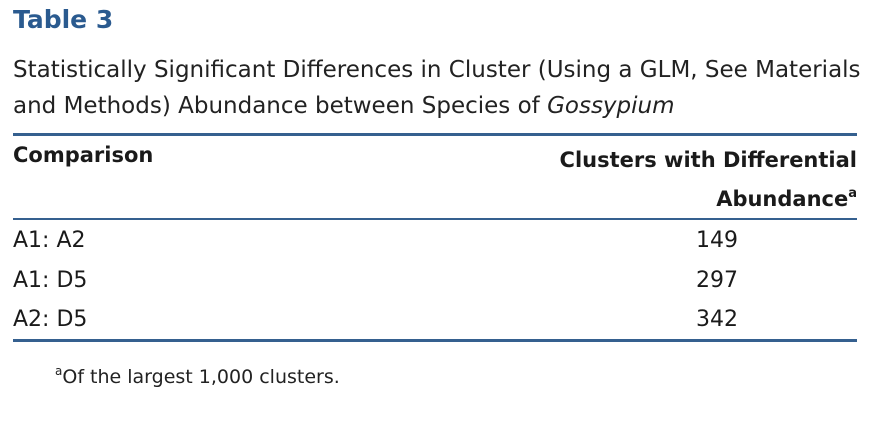  What do you see at coordinates (435, 280) in the screenshot?
I see `table-row: A1: D5 297` at bounding box center [435, 280].